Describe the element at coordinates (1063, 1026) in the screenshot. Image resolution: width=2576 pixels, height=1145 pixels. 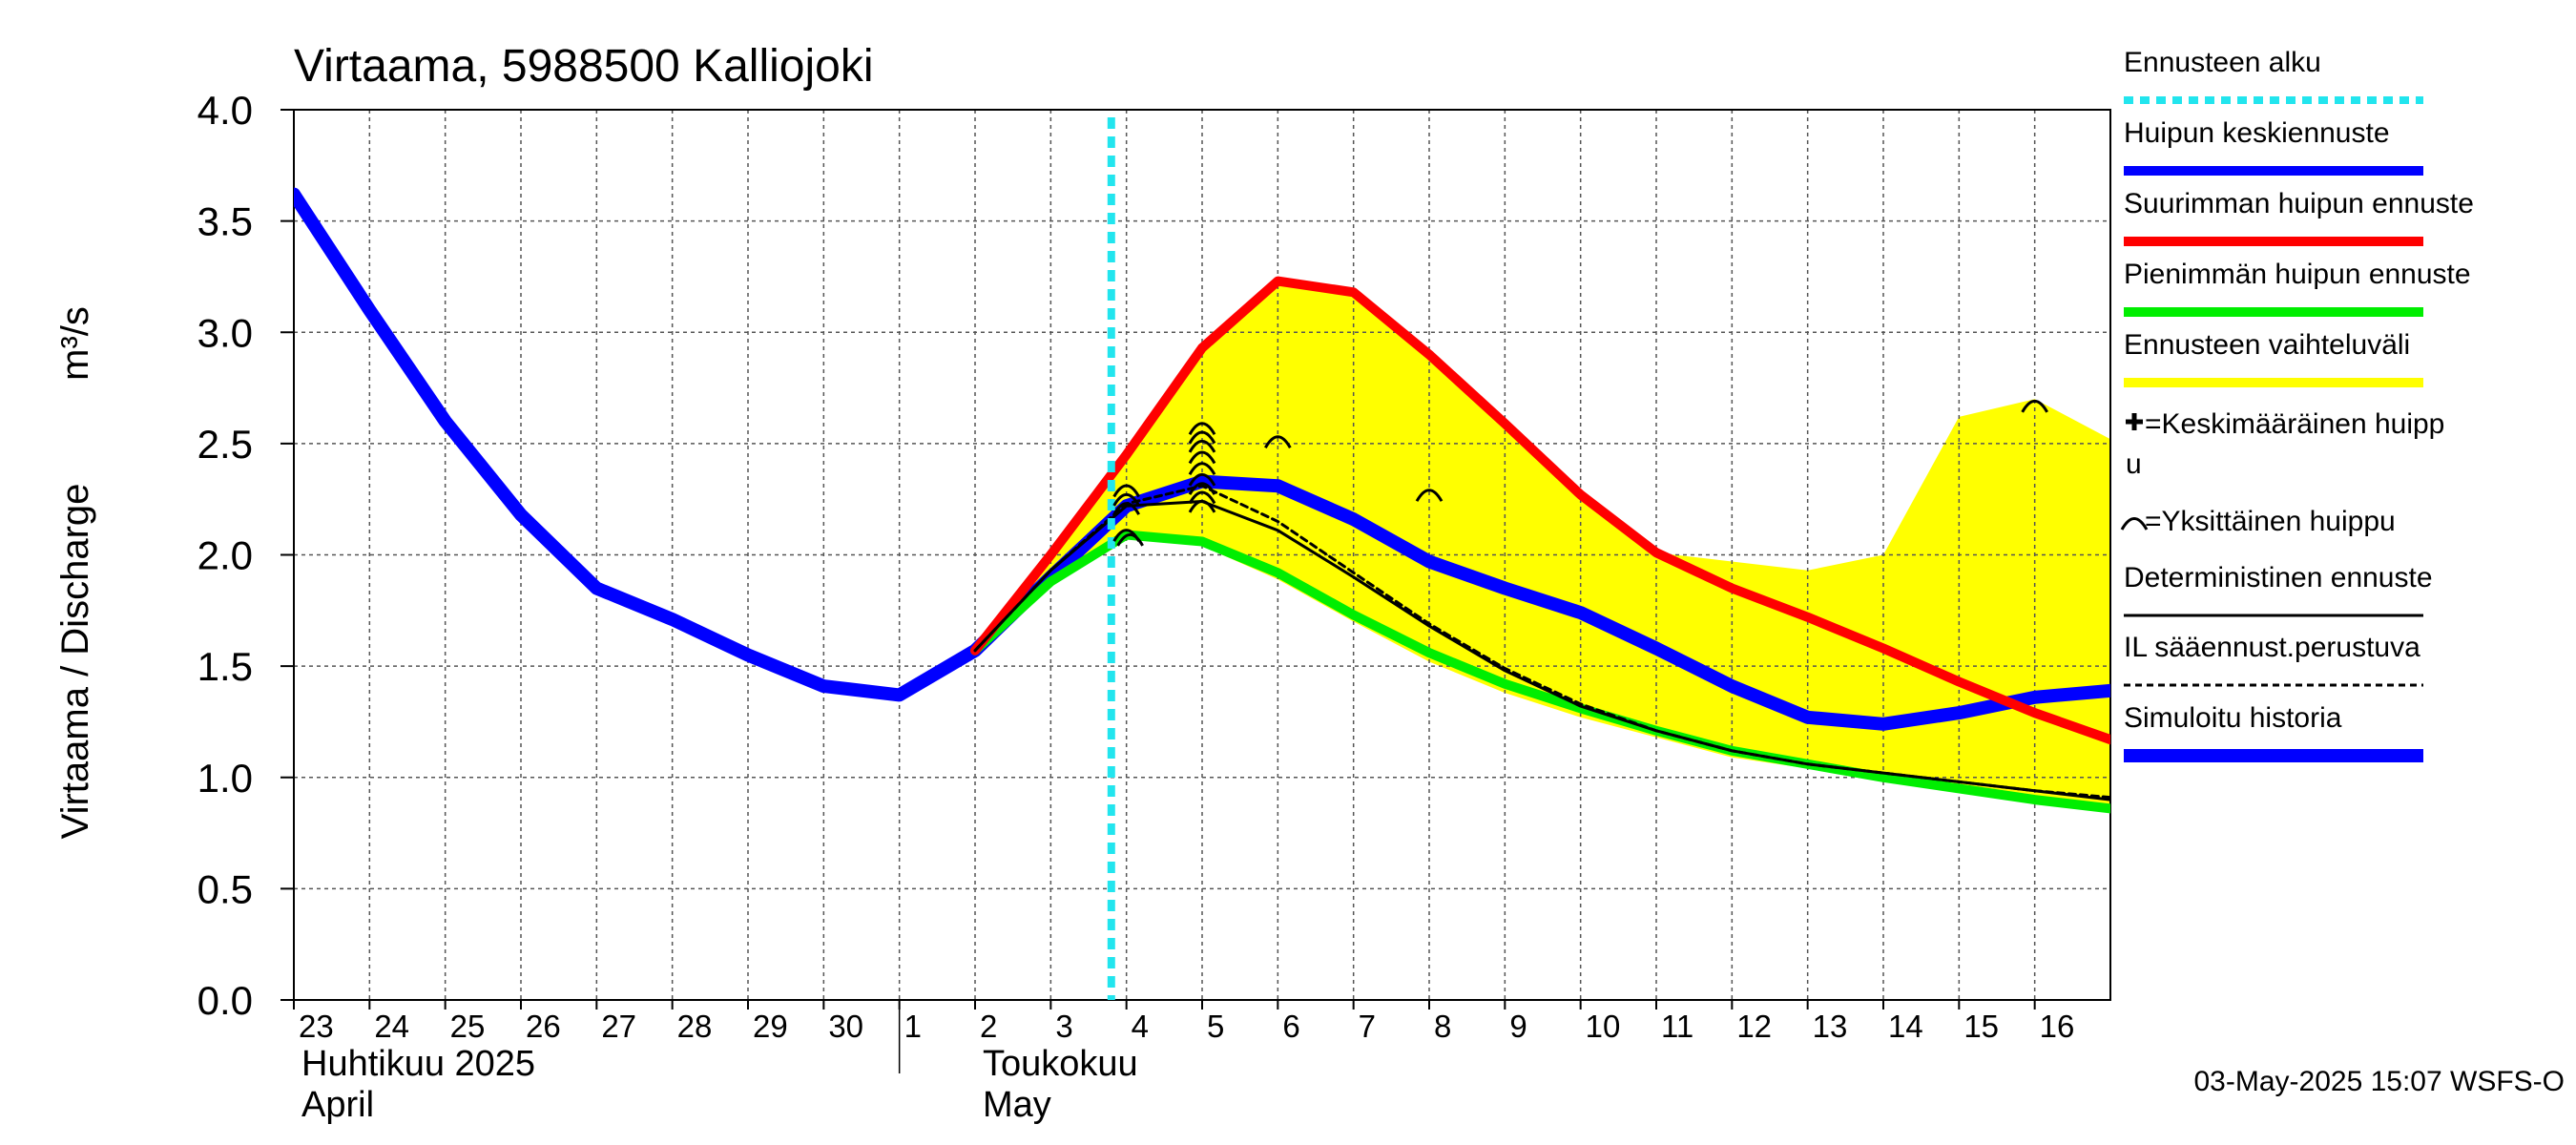
I see `x-day-label: 3` at that location.